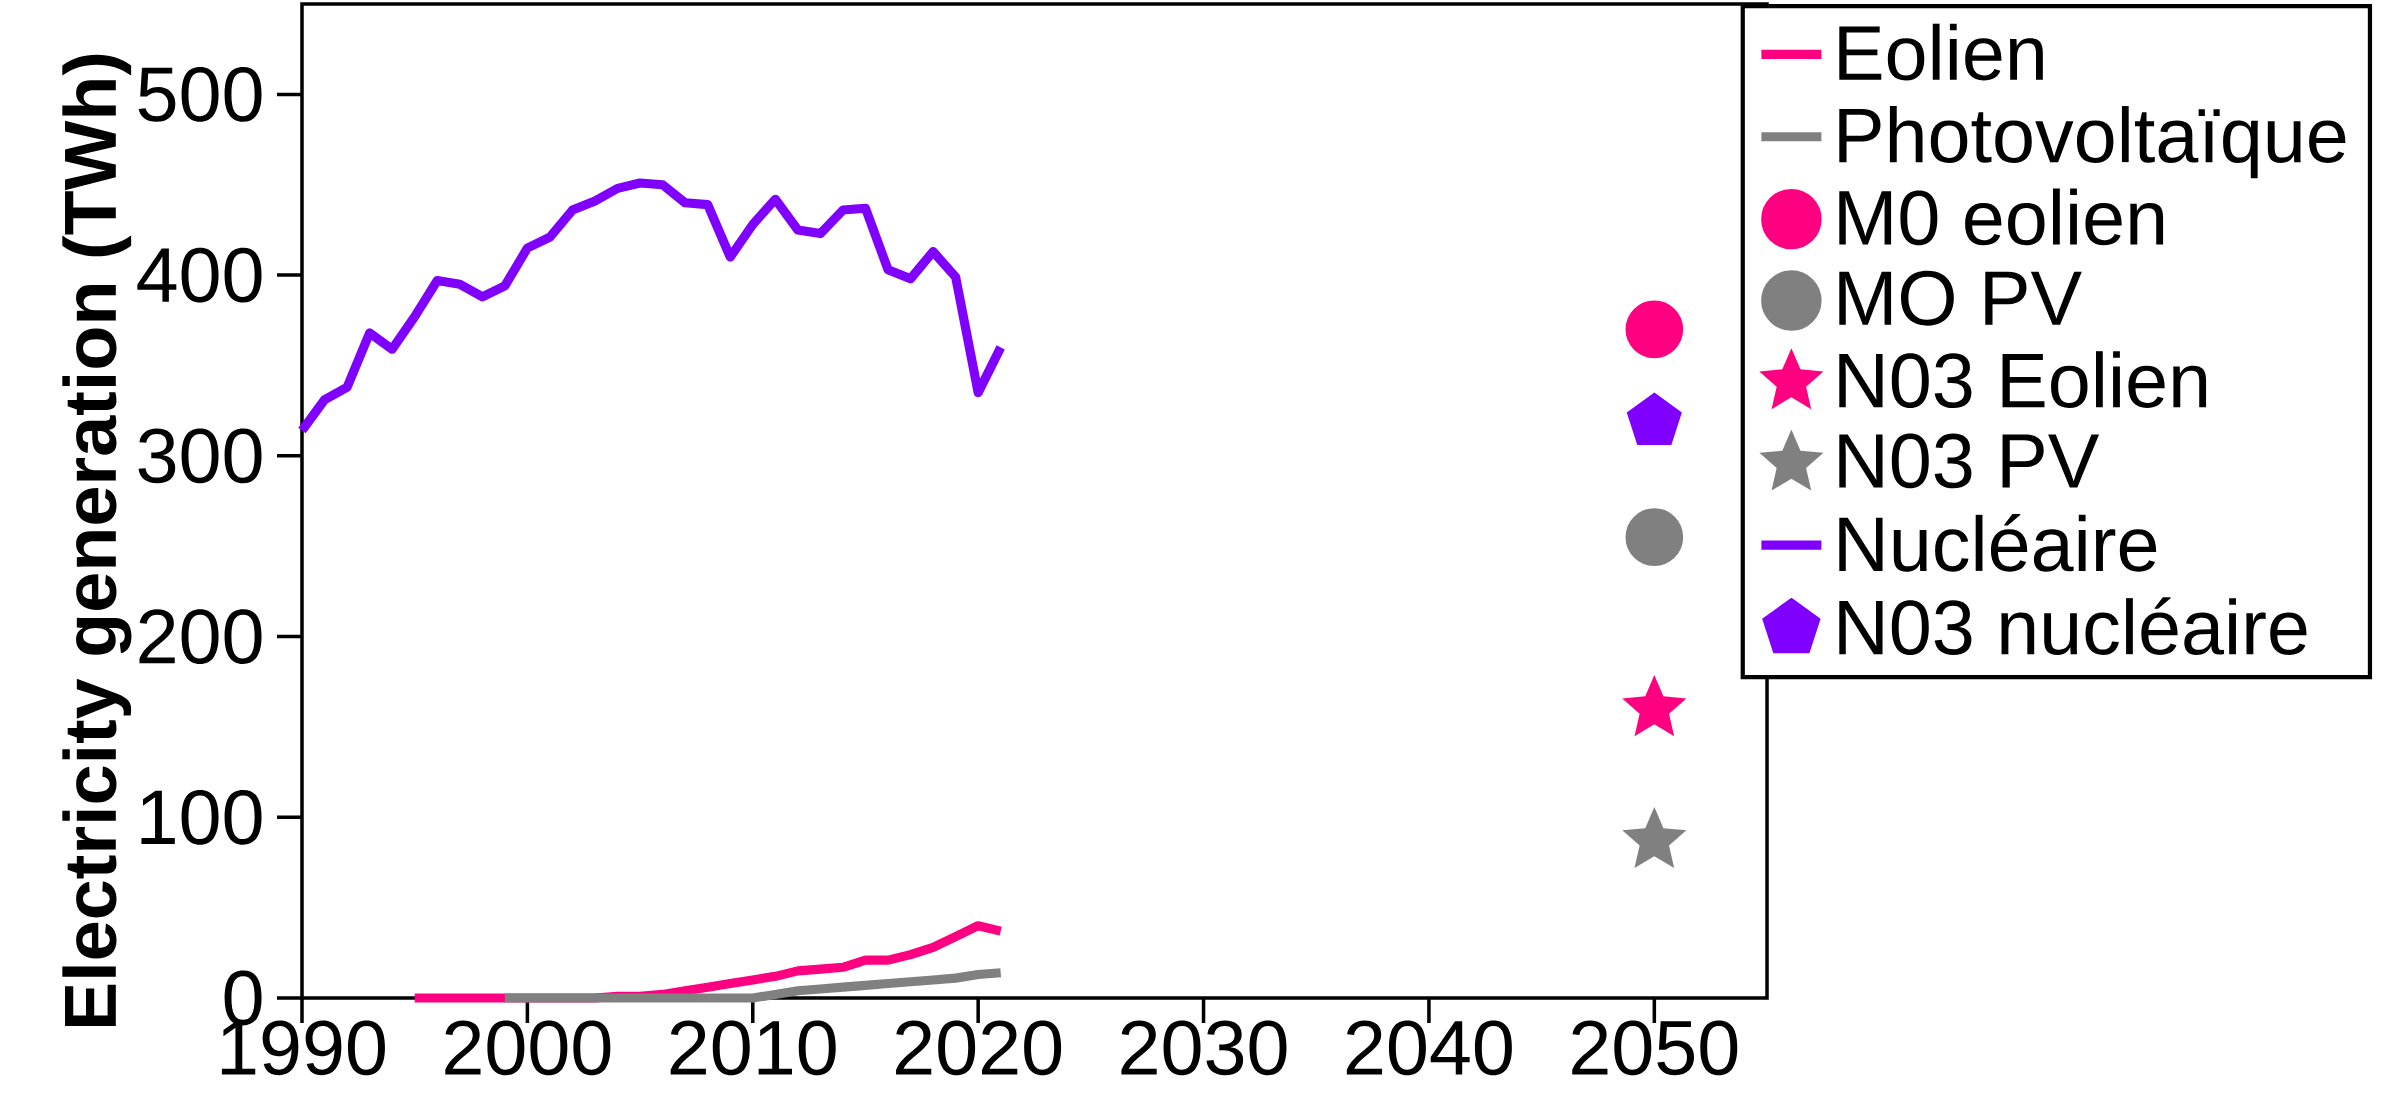 This screenshot has width=2405, height=1113. Describe the element at coordinates (753, 1048) in the screenshot. I see `x-tick-label: 2010` at that location.